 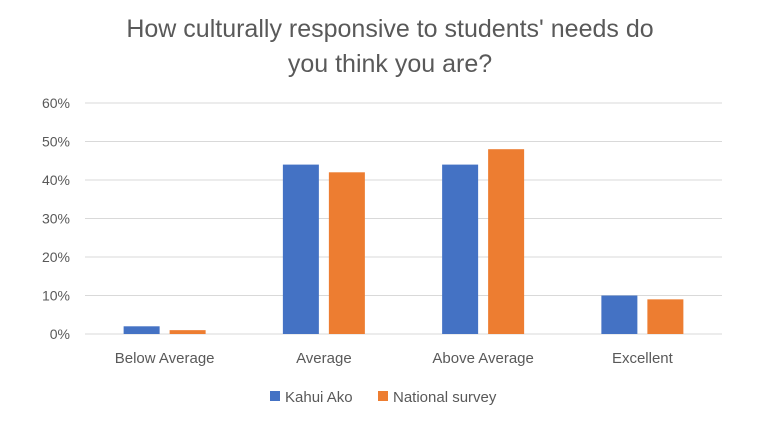 I want to click on y-tick-label: 30%, so click(x=56, y=219).